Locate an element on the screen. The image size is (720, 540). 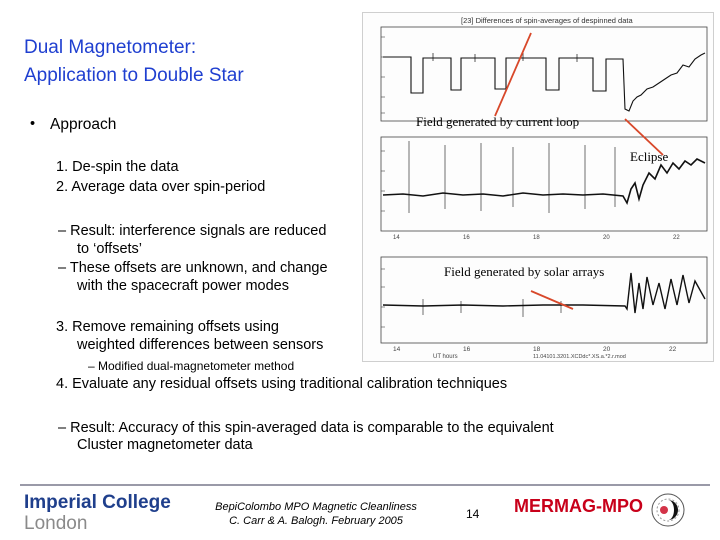
bottom-x-ticks: 14 16 18 20 22 is located at coordinates (535, 349).